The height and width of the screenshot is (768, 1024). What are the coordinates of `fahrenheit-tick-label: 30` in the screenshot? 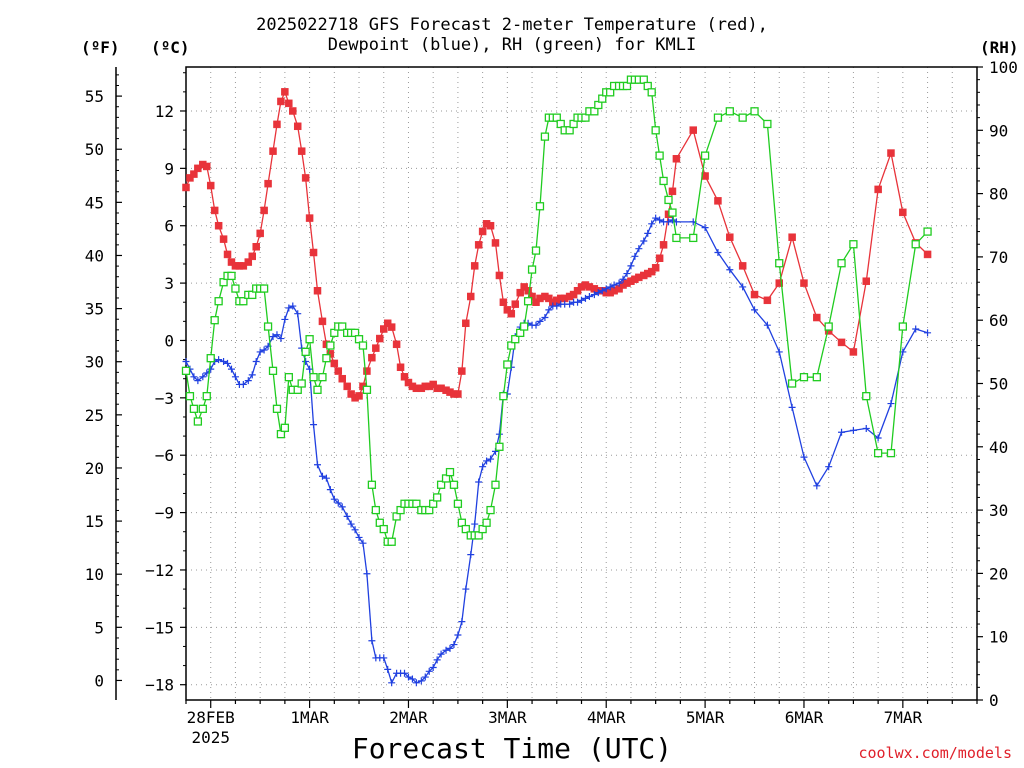 It's located at (94, 362).